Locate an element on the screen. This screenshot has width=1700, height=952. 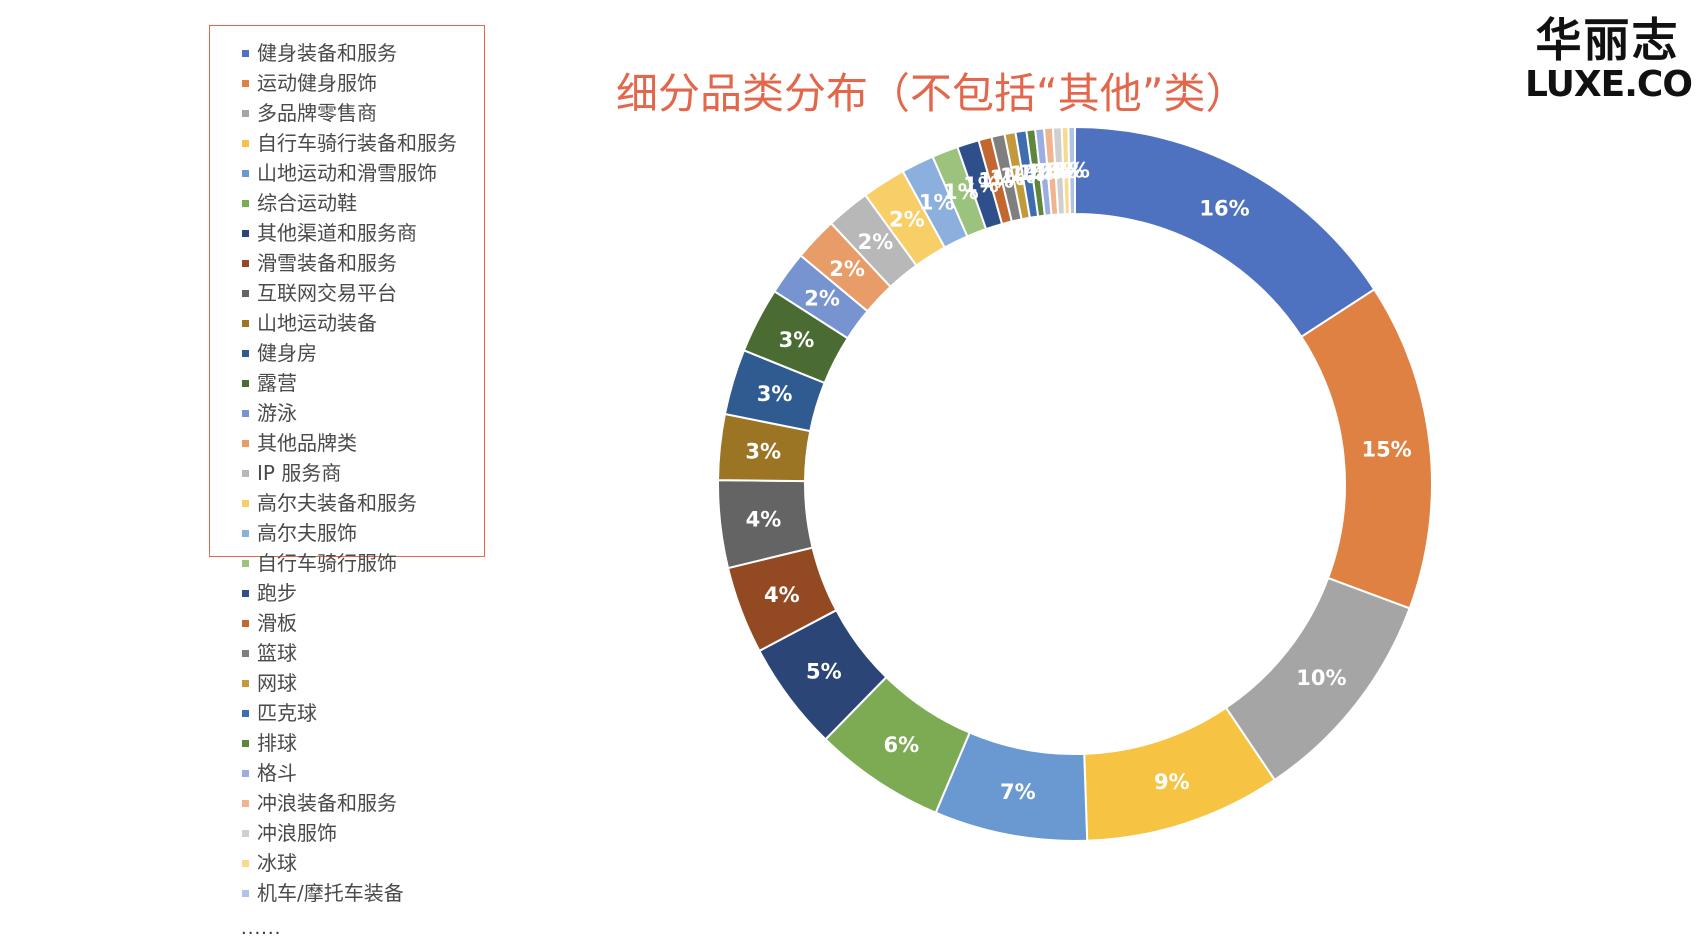
legend-item: 跑步 is located at coordinates (349, 593).